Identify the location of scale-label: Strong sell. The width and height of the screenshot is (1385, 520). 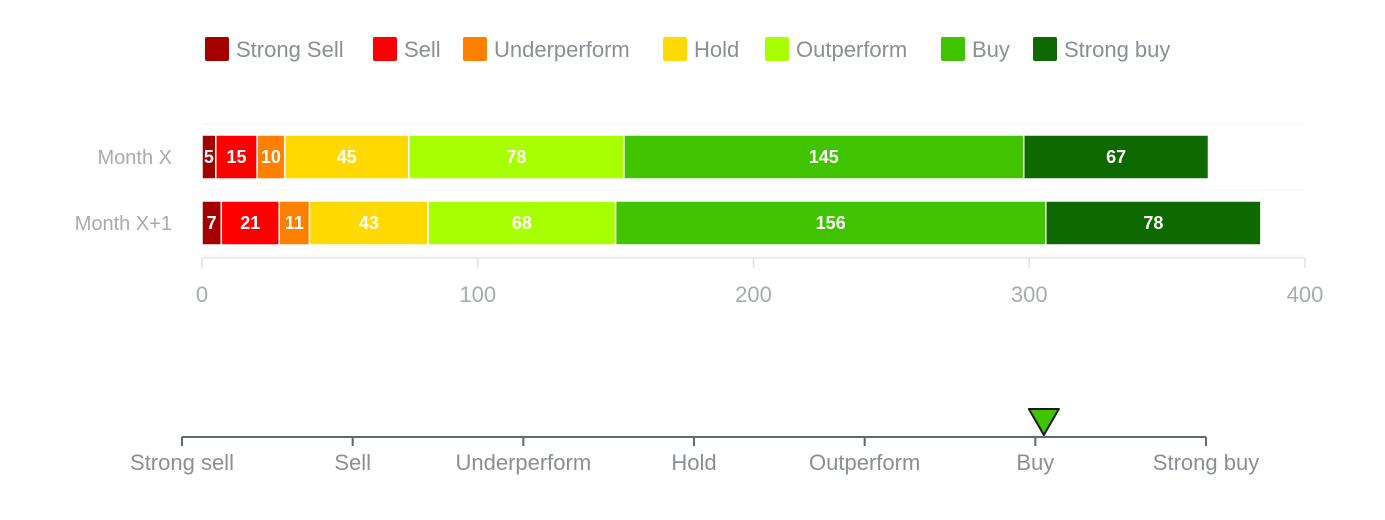
(182, 462).